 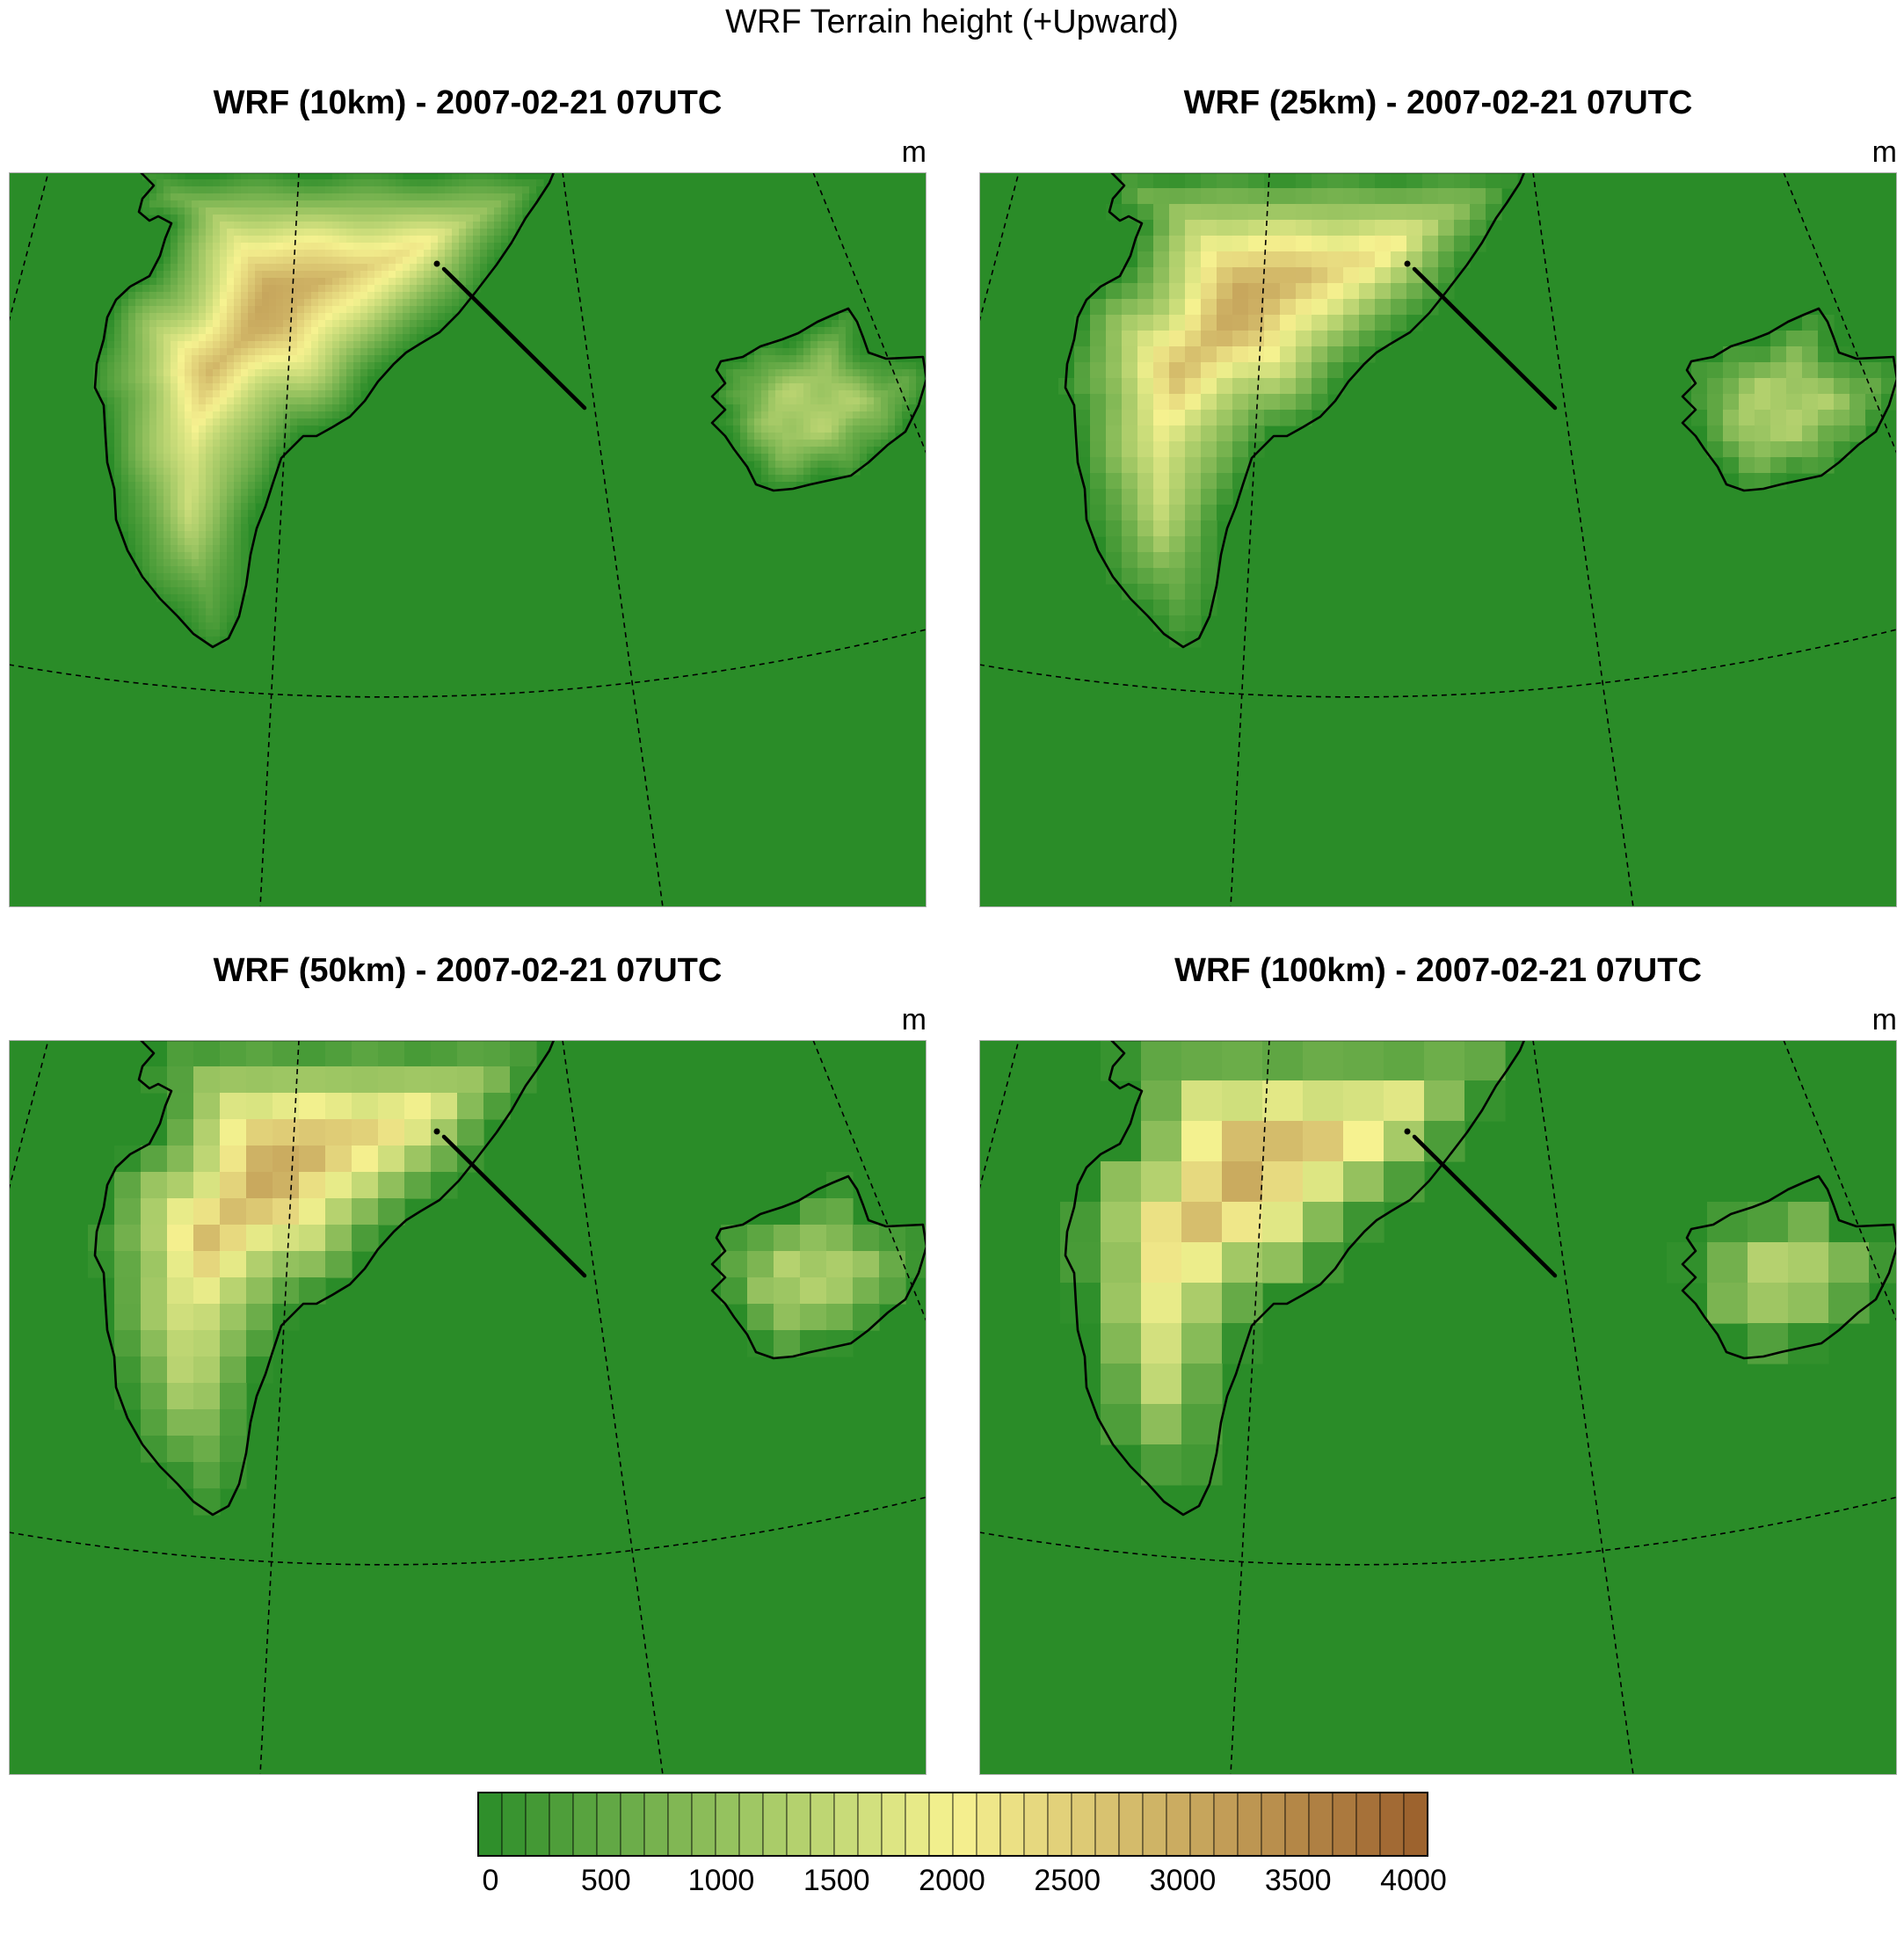 I want to click on graticule-line, so click(x=279, y=1407).